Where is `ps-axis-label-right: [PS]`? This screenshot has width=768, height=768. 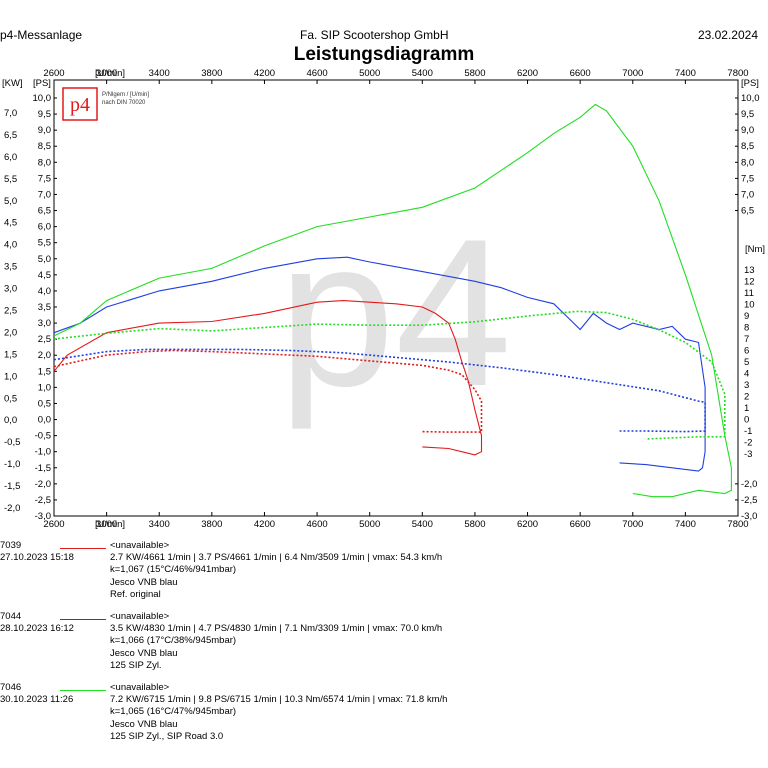
ps-axis-label-right: [PS] is located at coordinates (750, 83).